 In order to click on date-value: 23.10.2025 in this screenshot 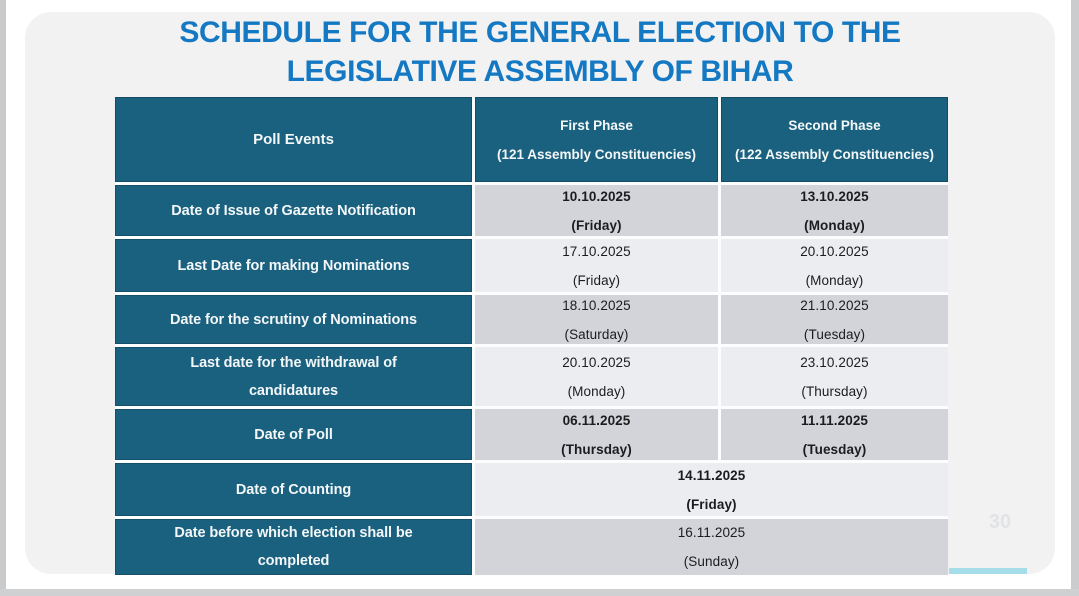, I will do `click(834, 362)`.